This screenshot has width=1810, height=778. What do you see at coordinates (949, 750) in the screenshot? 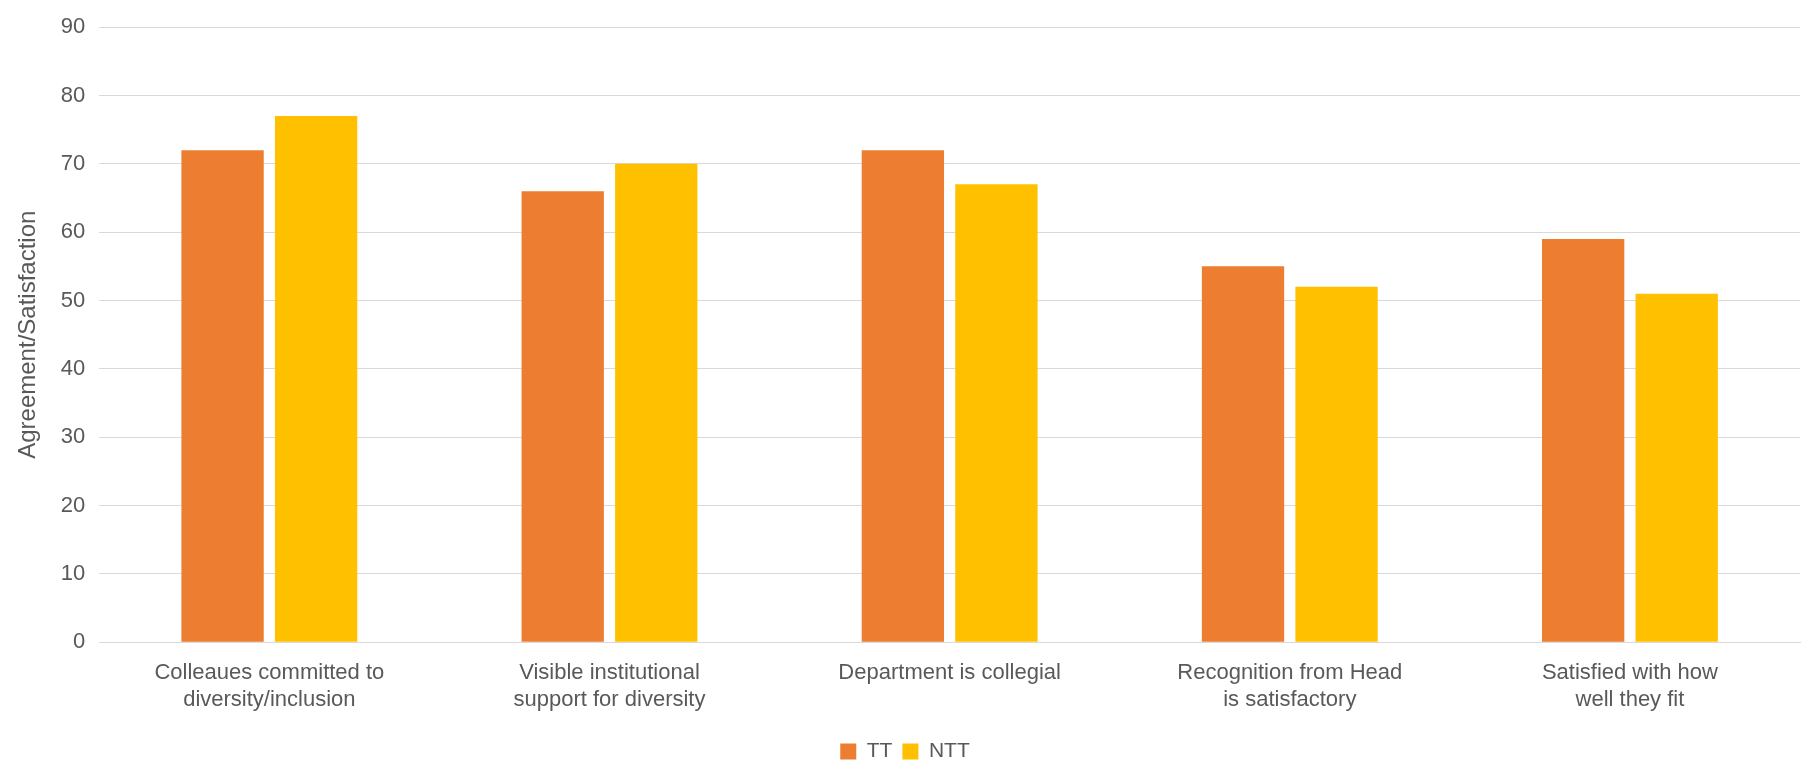
I see `legend-label: NTT` at bounding box center [949, 750].